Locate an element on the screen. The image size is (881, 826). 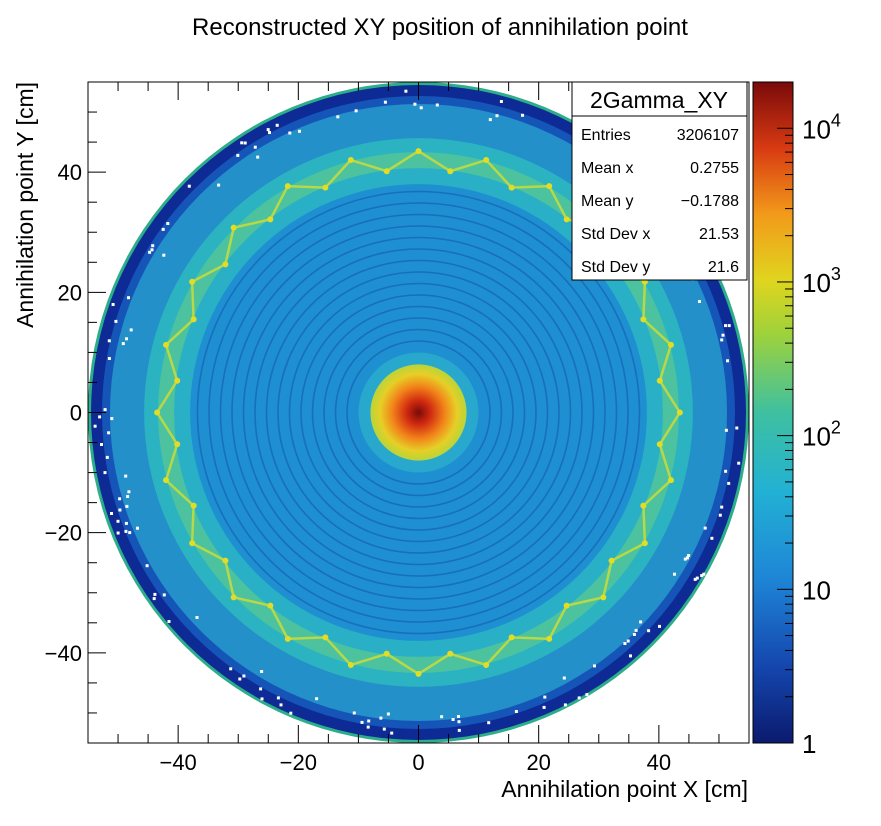
concentric-ring is located at coordinates (418, 412).